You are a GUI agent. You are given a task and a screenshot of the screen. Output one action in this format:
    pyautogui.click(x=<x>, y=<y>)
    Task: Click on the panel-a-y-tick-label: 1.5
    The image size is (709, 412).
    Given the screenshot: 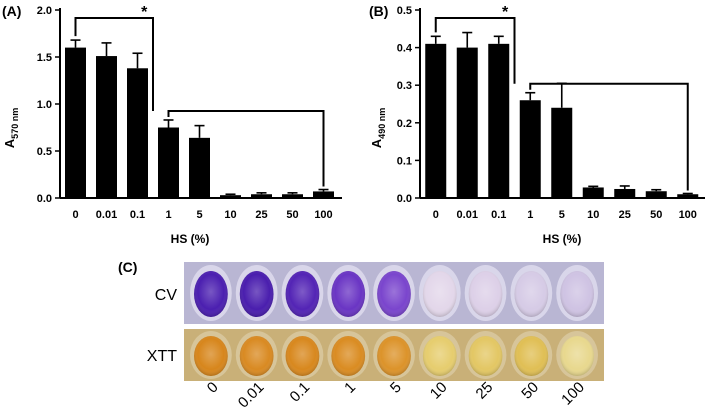 What is the action you would take?
    pyautogui.click(x=44, y=58)
    